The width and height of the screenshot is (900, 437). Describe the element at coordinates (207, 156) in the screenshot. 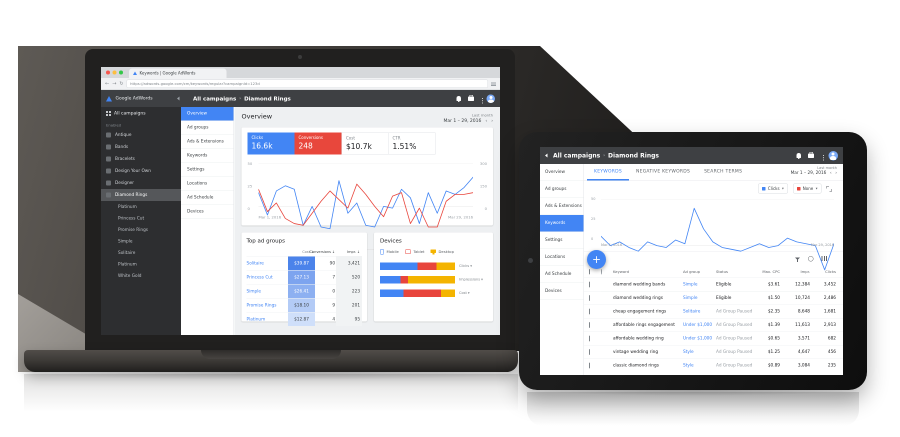

I see `laptop-nav-keywords: Keywords` at that location.